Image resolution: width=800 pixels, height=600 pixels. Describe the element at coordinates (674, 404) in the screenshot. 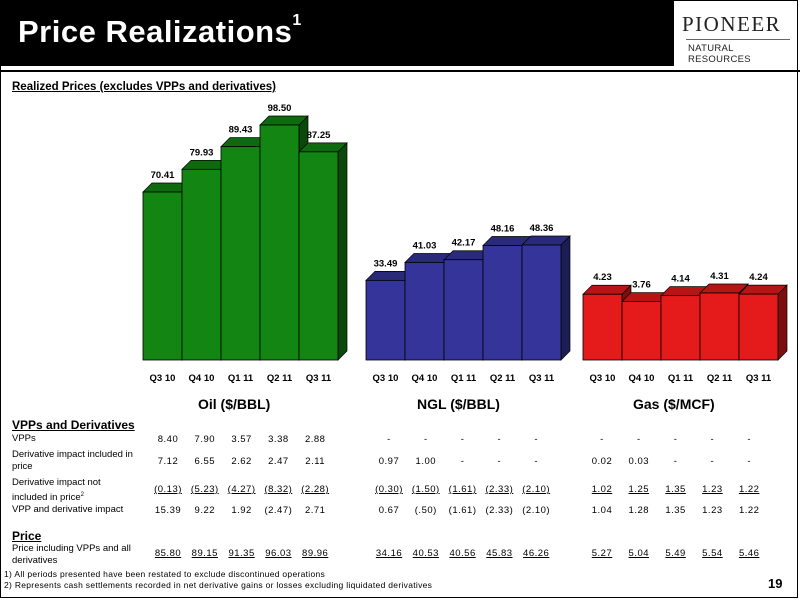

I see `gas-chart-title: Gas ($/MCF)` at that location.